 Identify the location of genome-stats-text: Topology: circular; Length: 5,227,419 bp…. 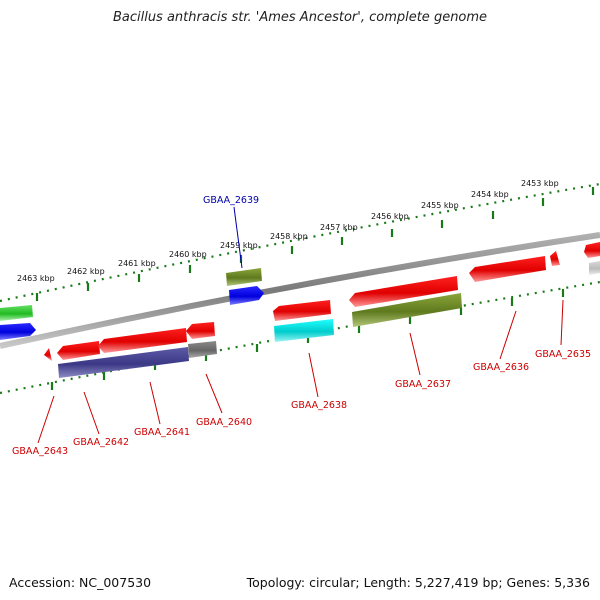
(418, 582).